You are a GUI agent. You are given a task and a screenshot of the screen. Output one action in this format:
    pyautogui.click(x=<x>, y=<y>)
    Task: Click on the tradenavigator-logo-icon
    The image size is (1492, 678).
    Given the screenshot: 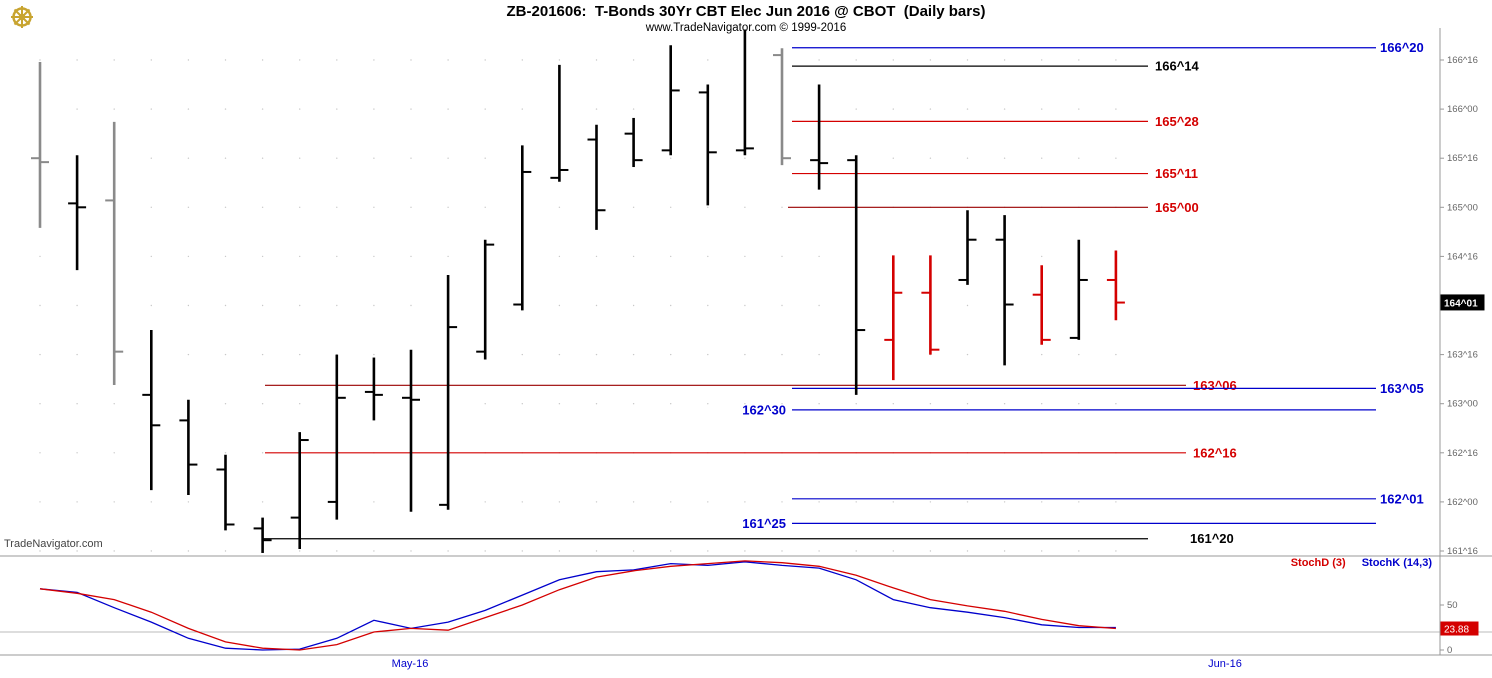 What is the action you would take?
    pyautogui.click(x=22, y=17)
    